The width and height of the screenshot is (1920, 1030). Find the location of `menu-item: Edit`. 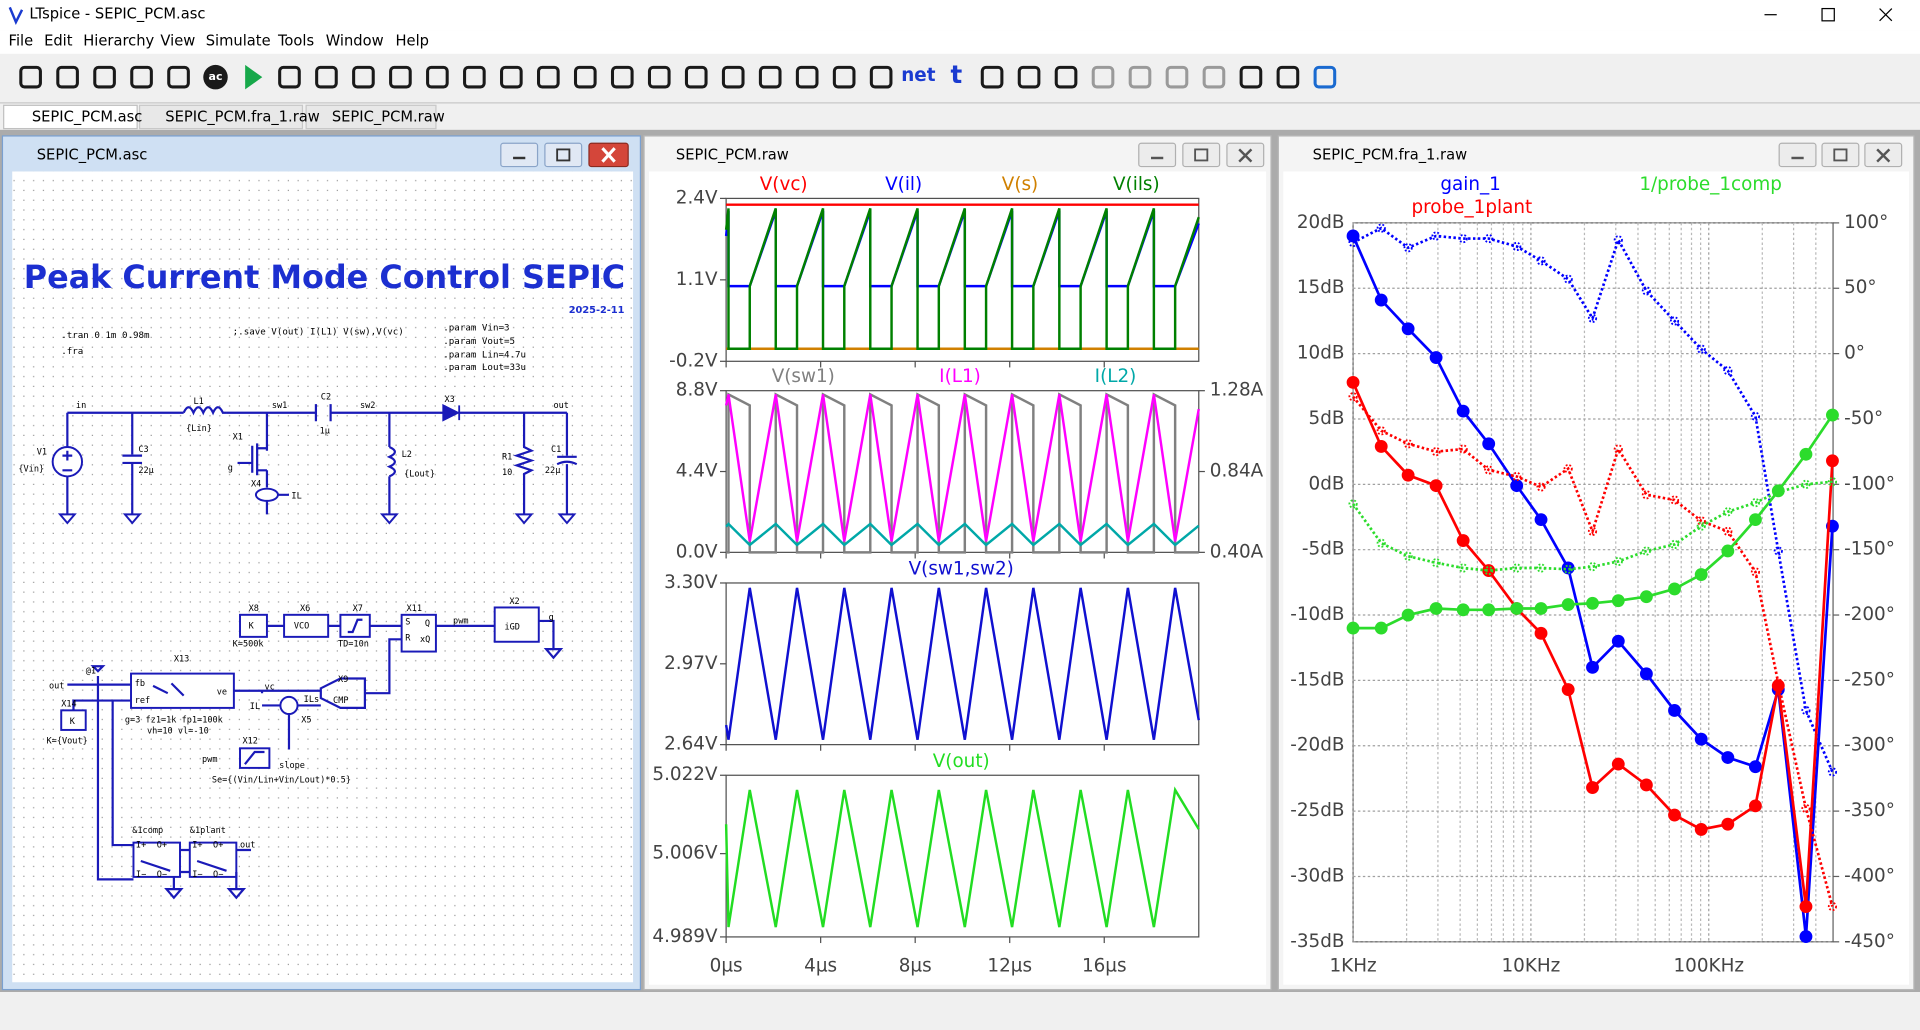

menu-item: Edit is located at coordinates (58, 41).